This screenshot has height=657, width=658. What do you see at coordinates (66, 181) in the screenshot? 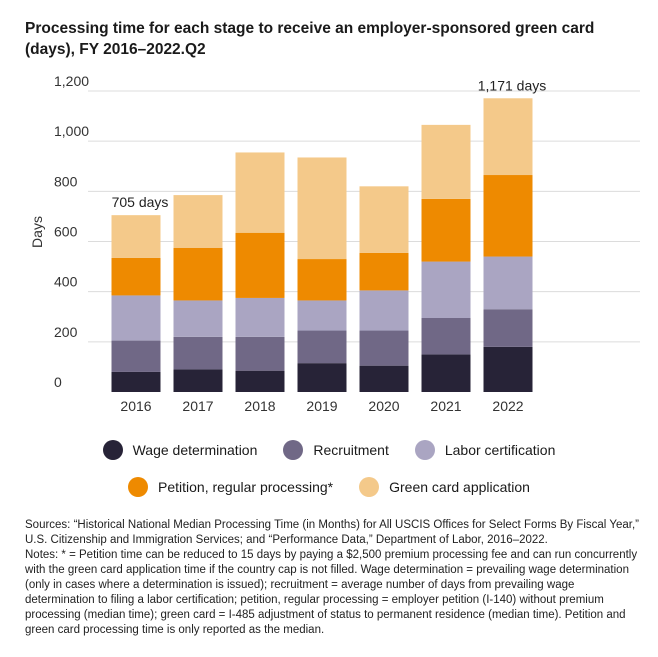
I see `y-tick-label: 800` at bounding box center [66, 181].